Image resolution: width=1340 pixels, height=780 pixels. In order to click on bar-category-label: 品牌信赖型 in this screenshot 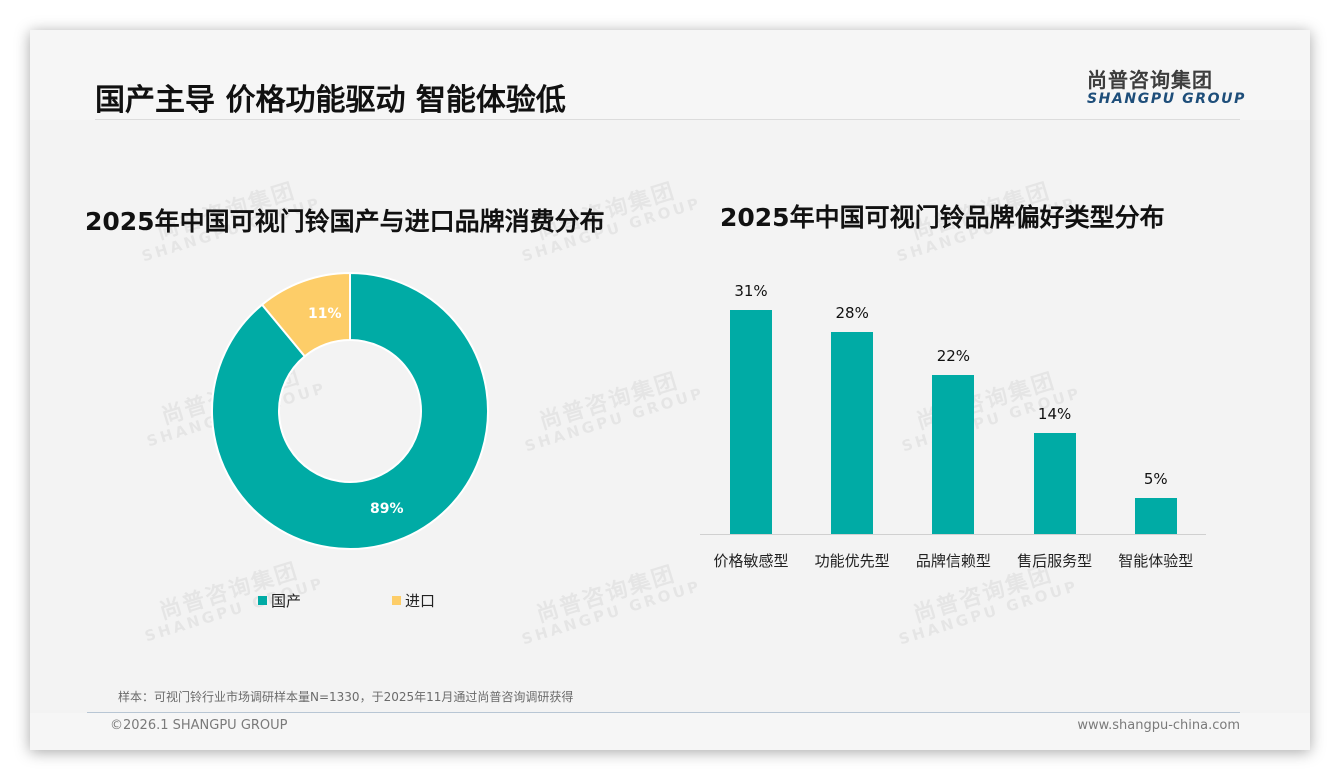, I will do `click(953, 561)`.